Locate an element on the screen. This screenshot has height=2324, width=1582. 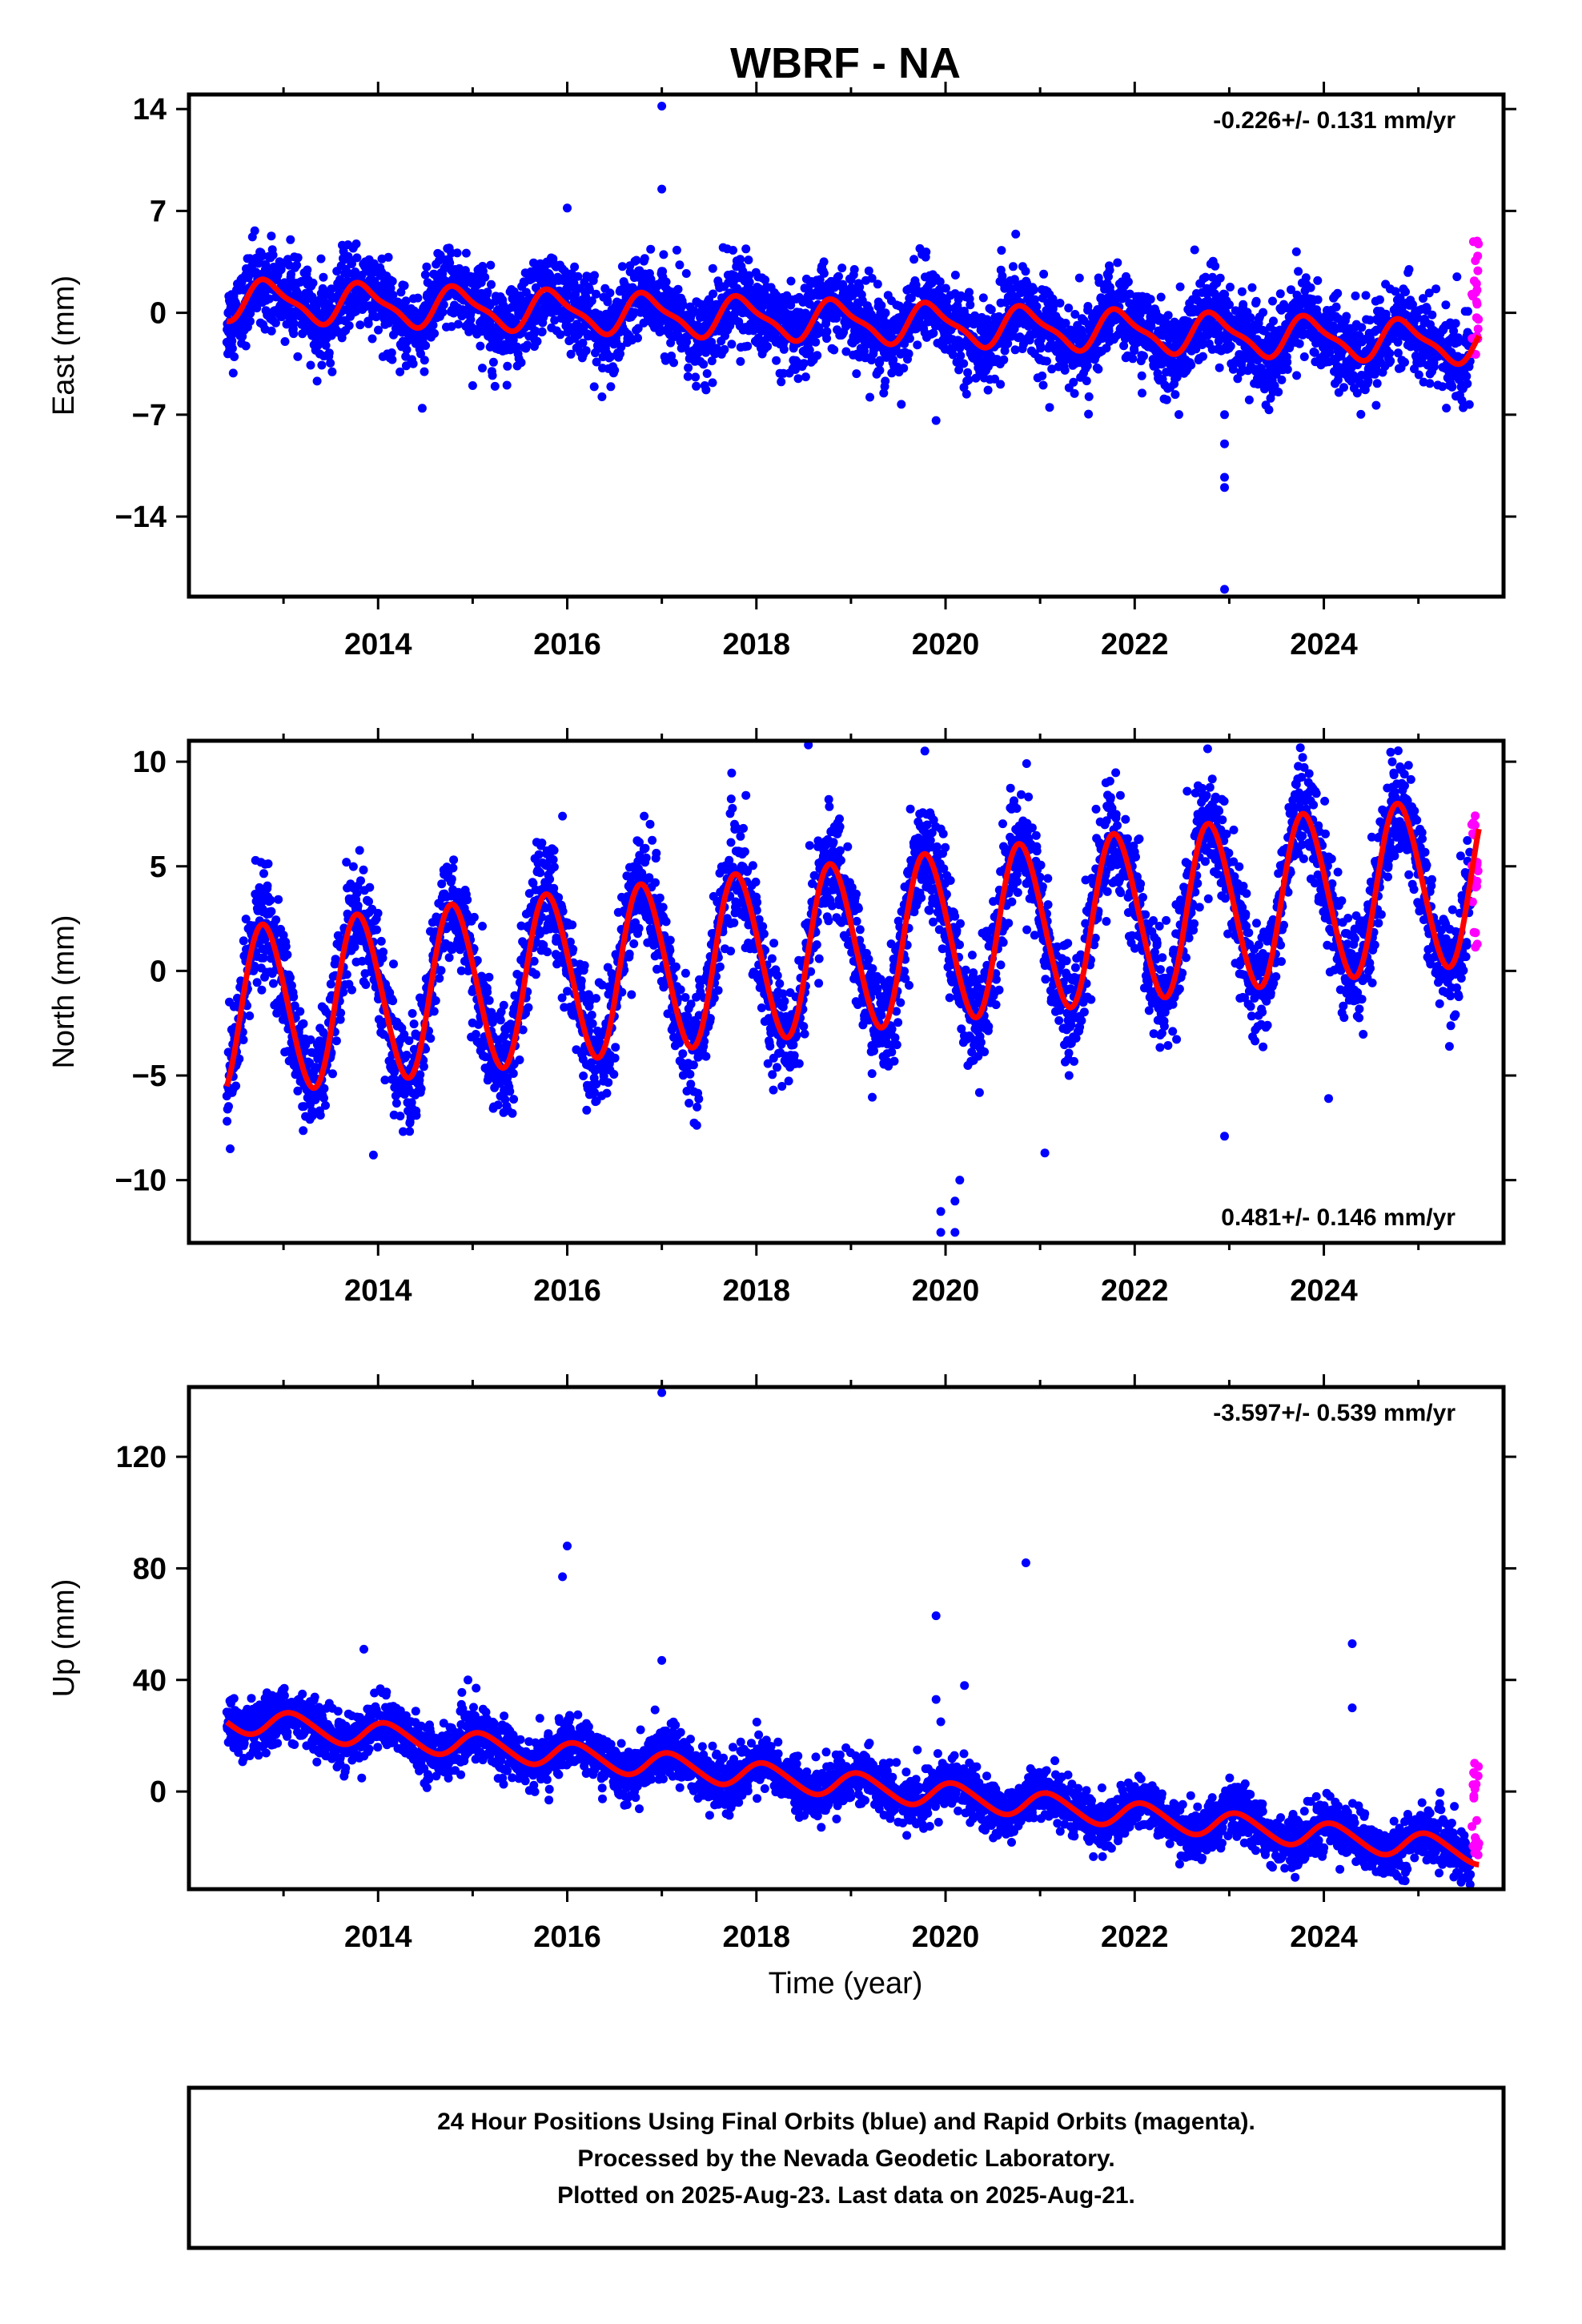
east-y-axis-label: East (mm) is located at coordinates (64, 345).